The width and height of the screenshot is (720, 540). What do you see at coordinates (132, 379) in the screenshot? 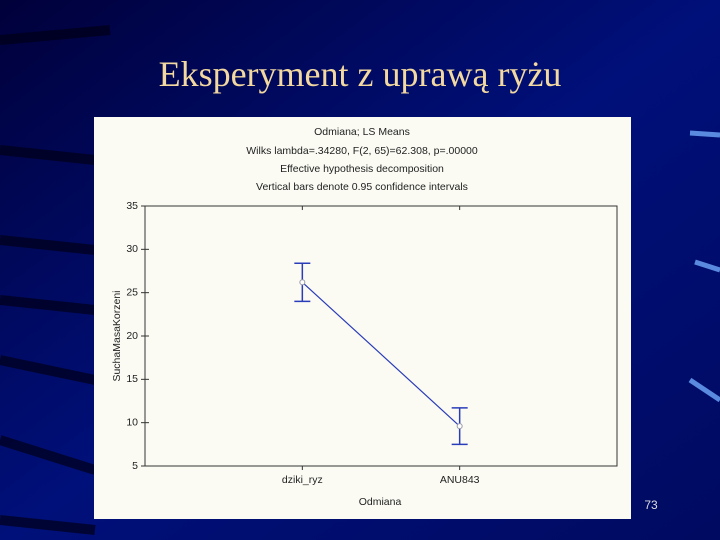
I see `y-tick-label: 15` at bounding box center [132, 379].